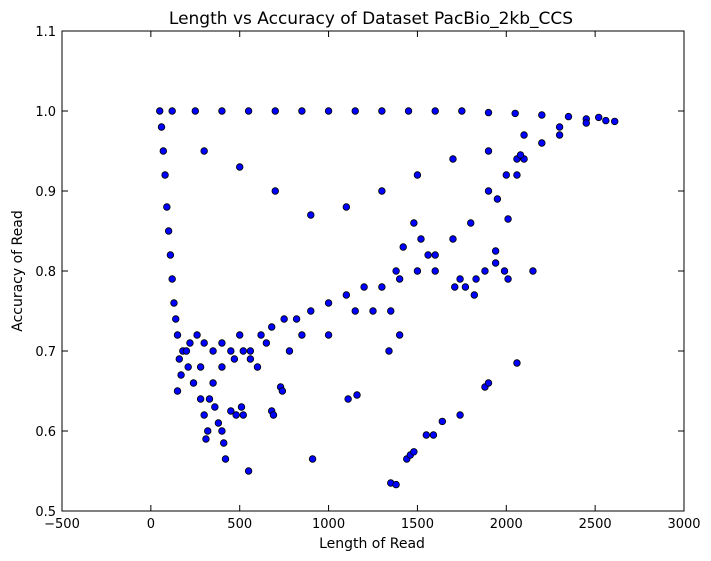  Describe the element at coordinates (372, 544) in the screenshot. I see `x-axis-title: Length of Read` at that location.